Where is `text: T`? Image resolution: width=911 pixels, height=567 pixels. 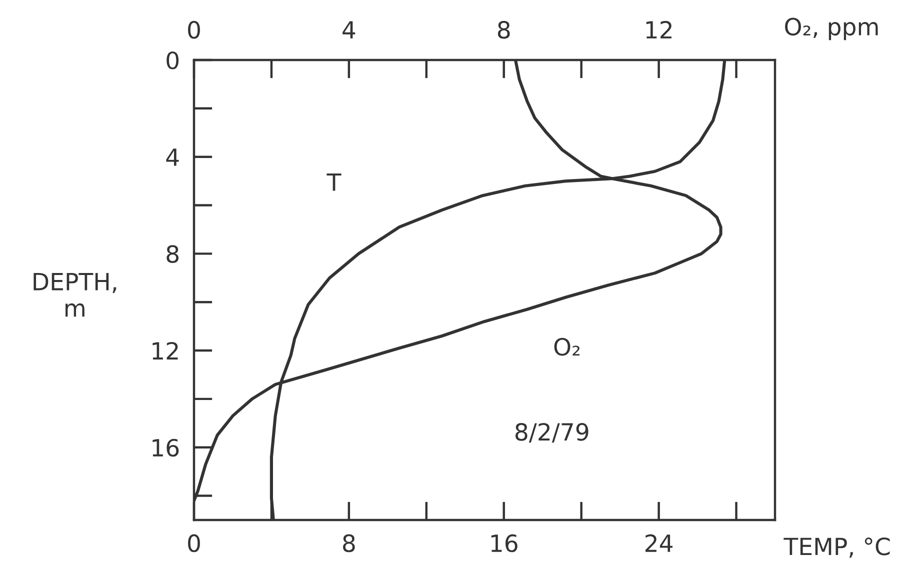
text: T is located at coordinates (334, 182).